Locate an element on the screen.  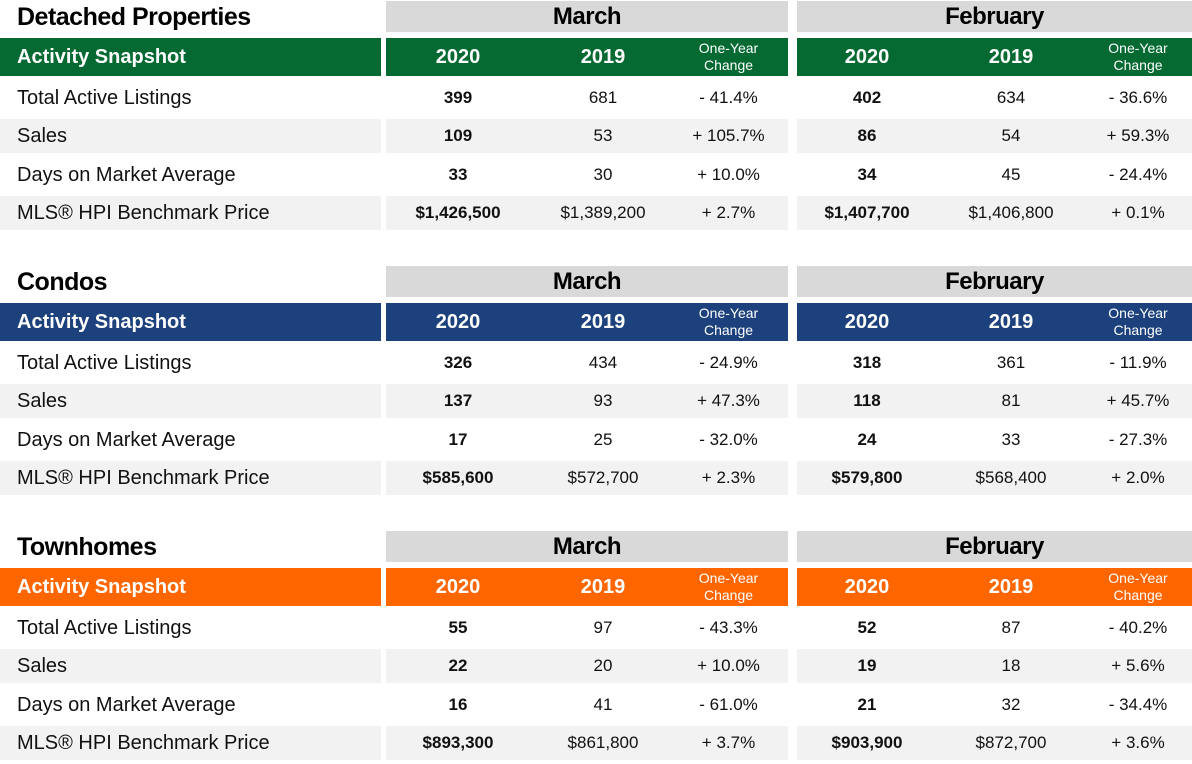
value-cell: $1,426,500 is located at coordinates (458, 212).